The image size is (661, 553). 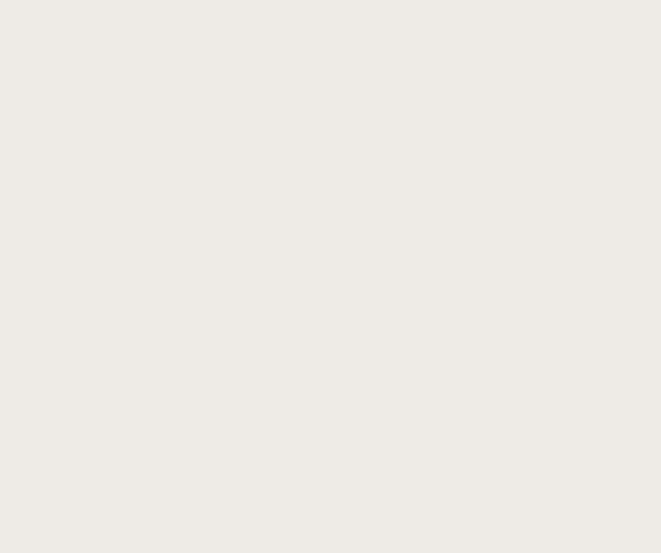 What do you see at coordinates (549, 328) in the screenshot?
I see `us-dest-1-label` at bounding box center [549, 328].